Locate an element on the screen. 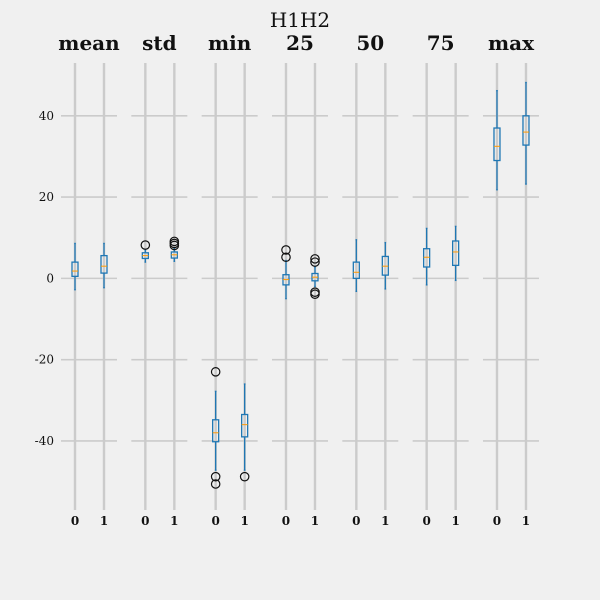  panel-title-mean: mean is located at coordinates (89, 43).